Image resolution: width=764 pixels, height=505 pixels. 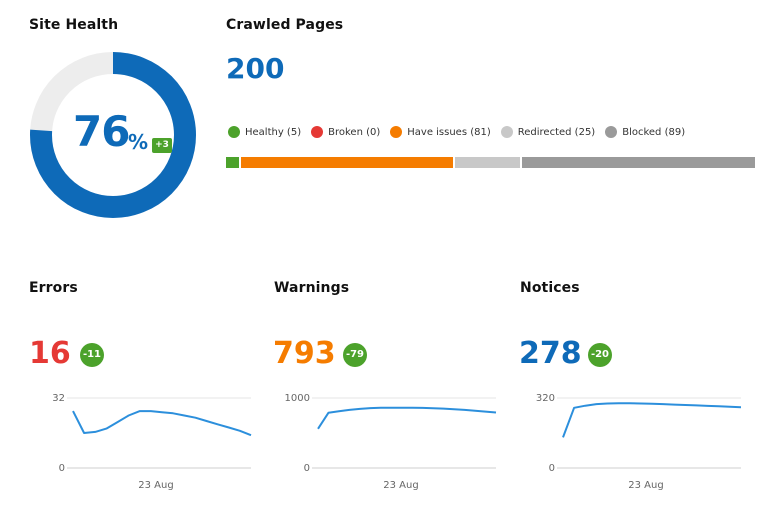 I want to click on warnings-trend-chart: 1000 0 23 Aug, so click(x=391, y=442).